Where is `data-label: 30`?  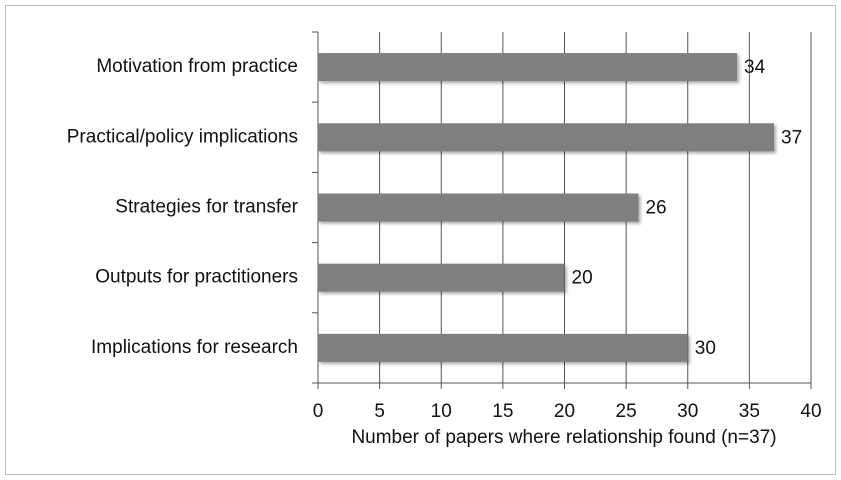 data-label: 30 is located at coordinates (705, 348).